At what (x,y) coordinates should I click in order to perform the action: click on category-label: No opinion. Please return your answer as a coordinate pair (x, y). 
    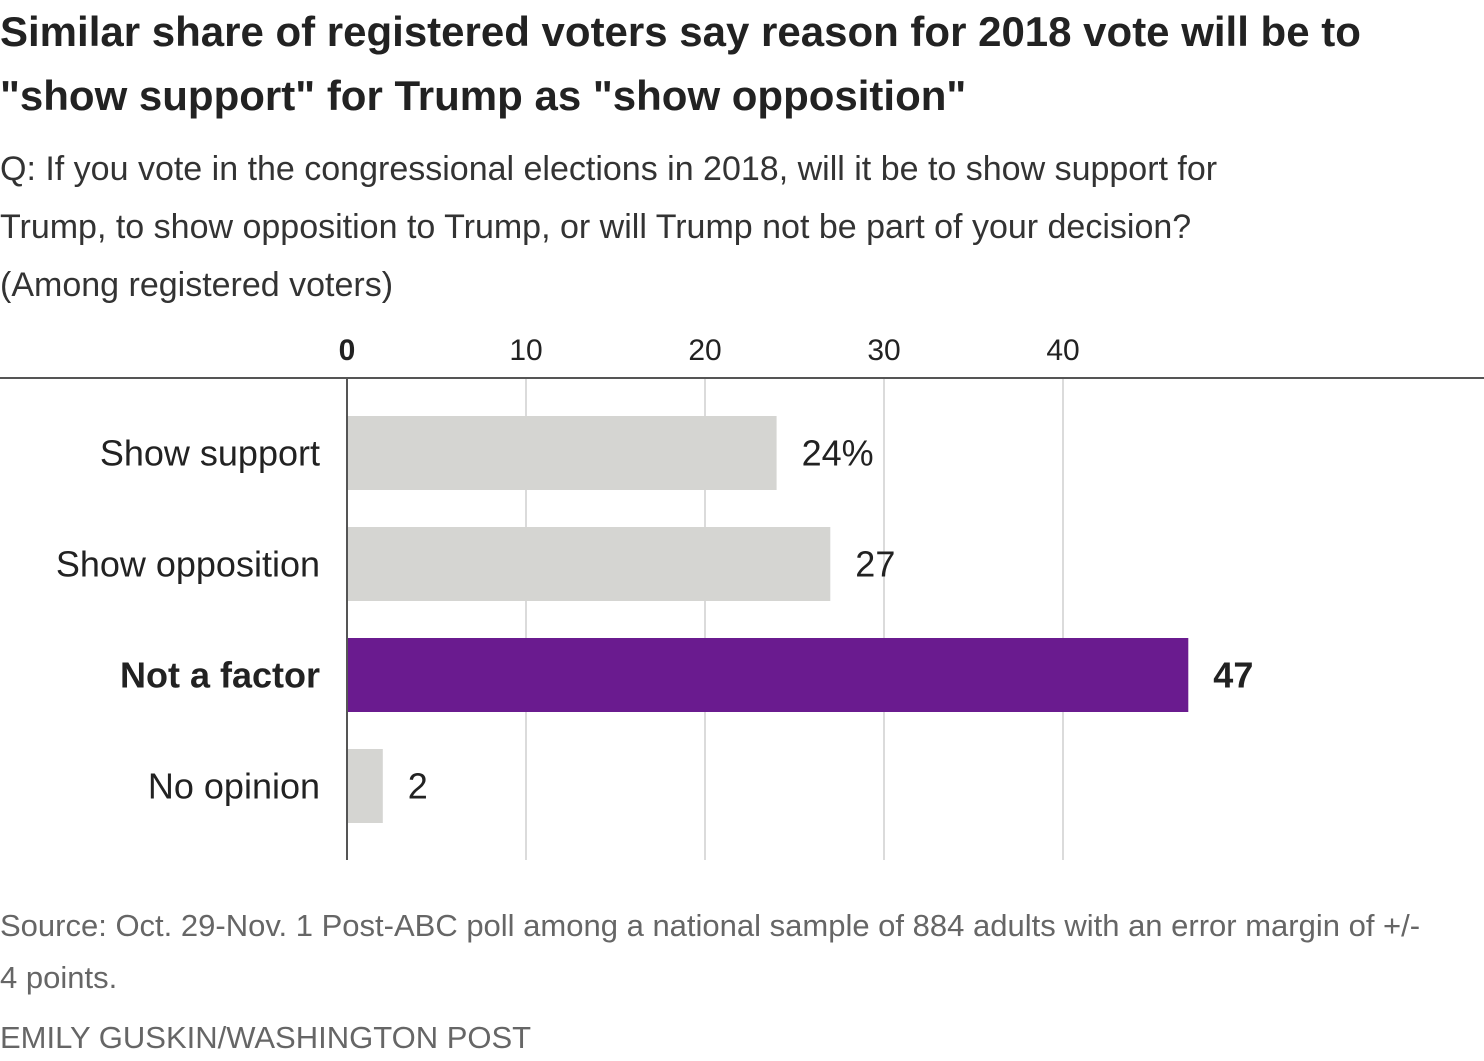
    Looking at the image, I should click on (234, 786).